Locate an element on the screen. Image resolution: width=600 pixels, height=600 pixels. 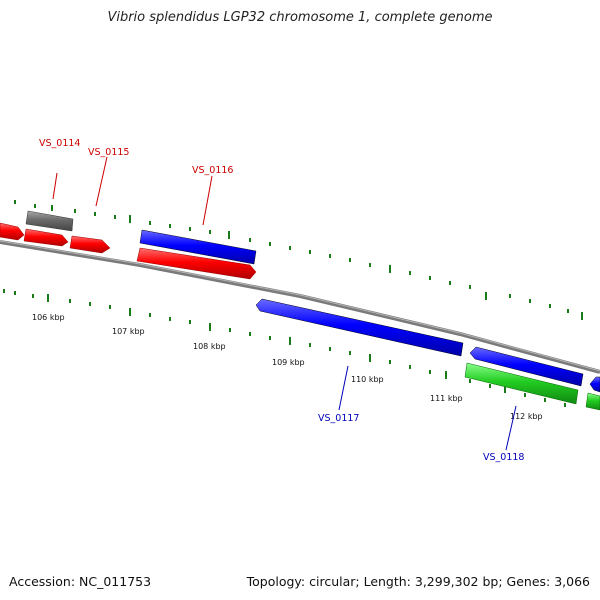
gene-label-vs0117: VS_0117 is located at coordinates (338, 418).